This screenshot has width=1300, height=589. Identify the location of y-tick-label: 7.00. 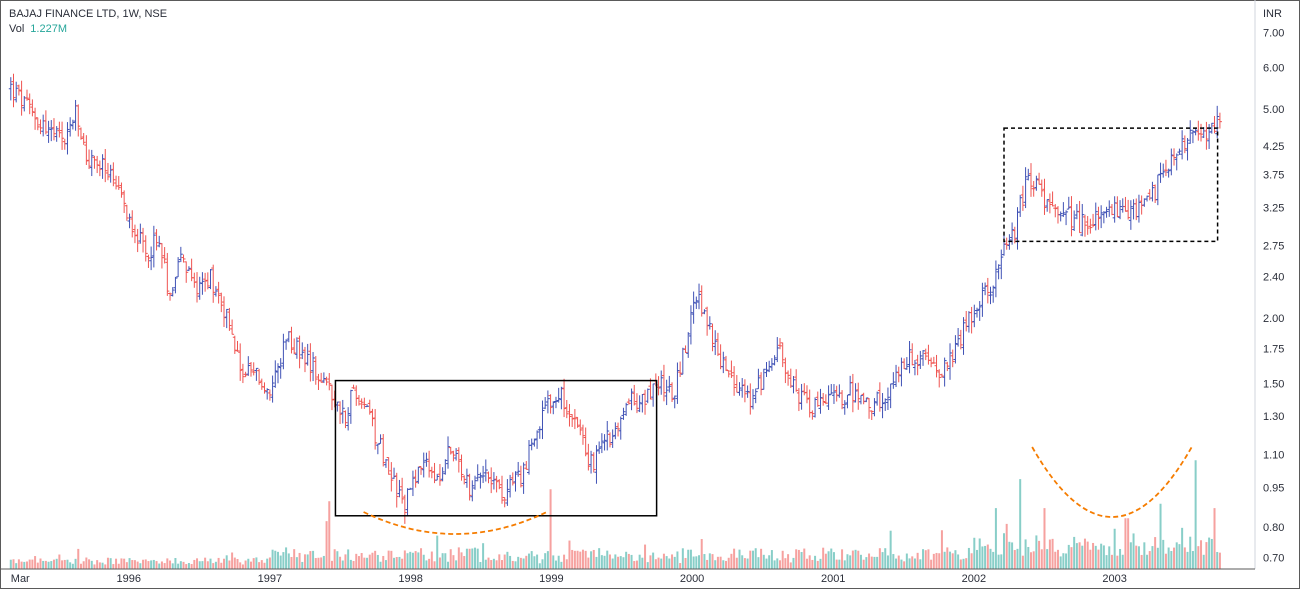
(1273, 33).